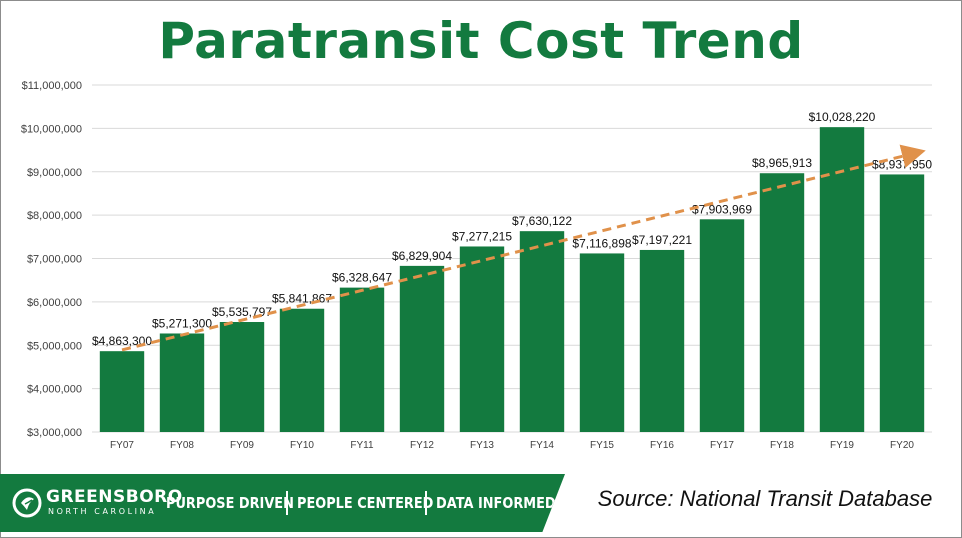 This screenshot has width=962, height=538. What do you see at coordinates (182, 382) in the screenshot?
I see `bar-fy08` at bounding box center [182, 382].